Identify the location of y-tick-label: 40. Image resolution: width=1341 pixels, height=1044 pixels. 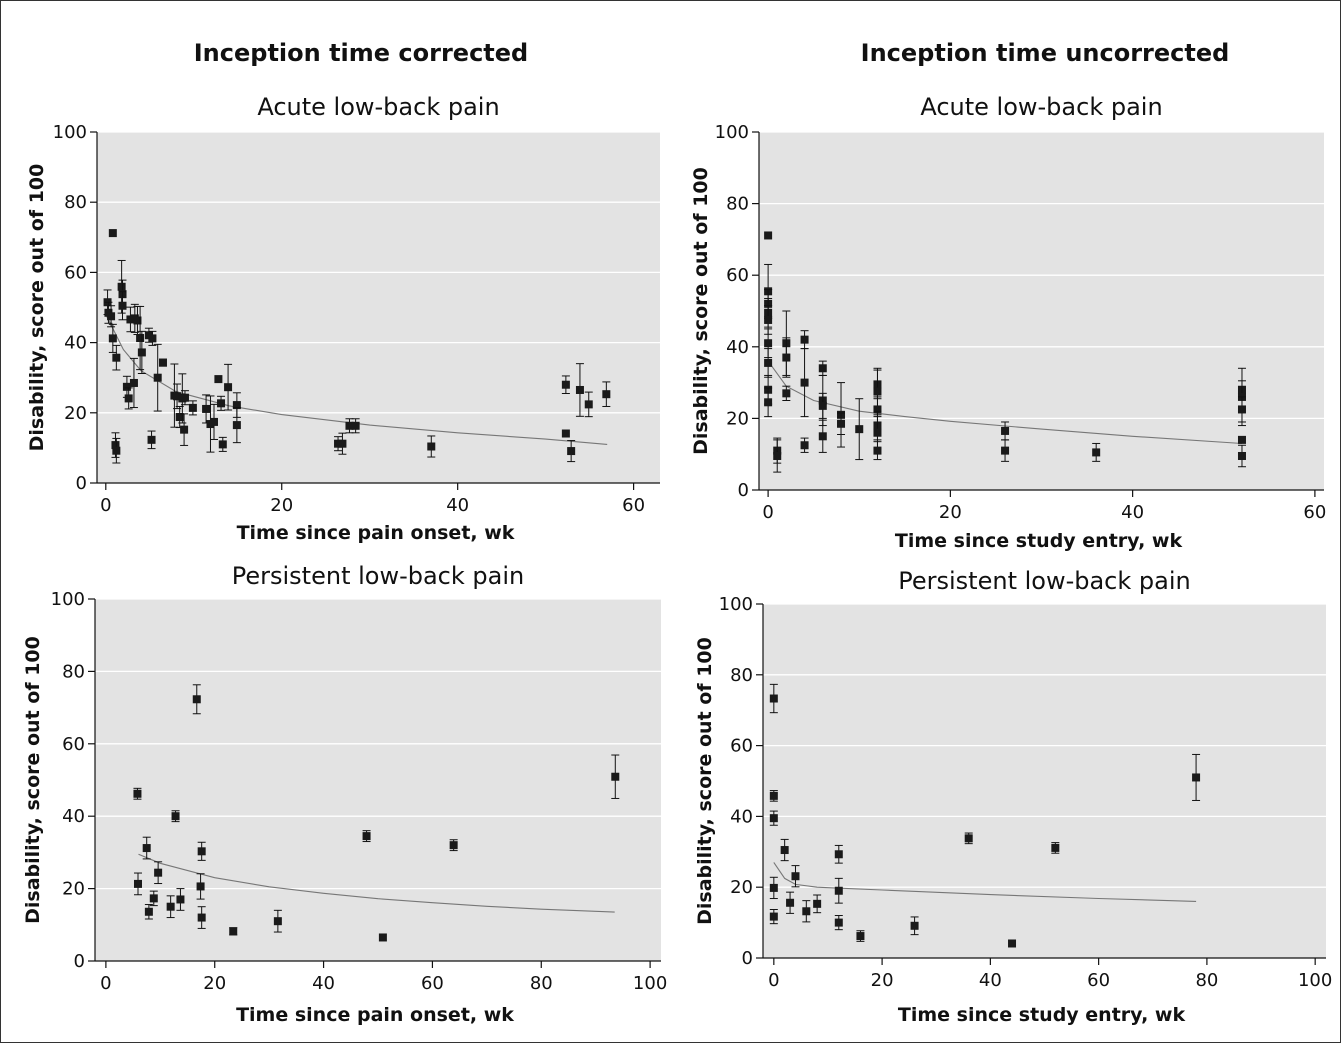
(73, 816).